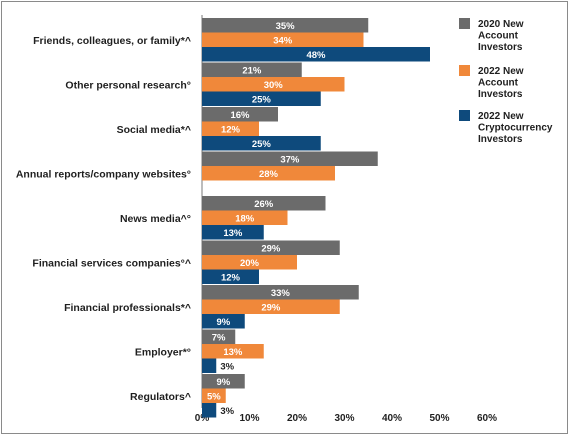 The image size is (571, 437). I want to click on data-label: 7%, so click(219, 337).